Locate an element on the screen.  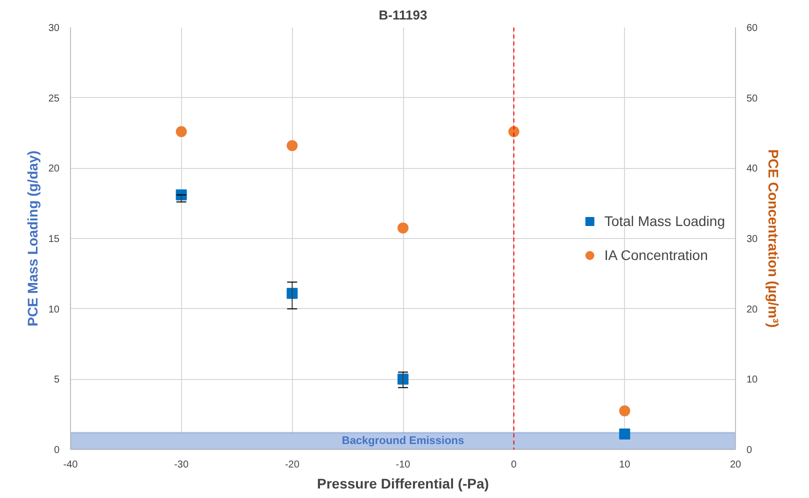
x-tick-label: 10 is located at coordinates (625, 465).